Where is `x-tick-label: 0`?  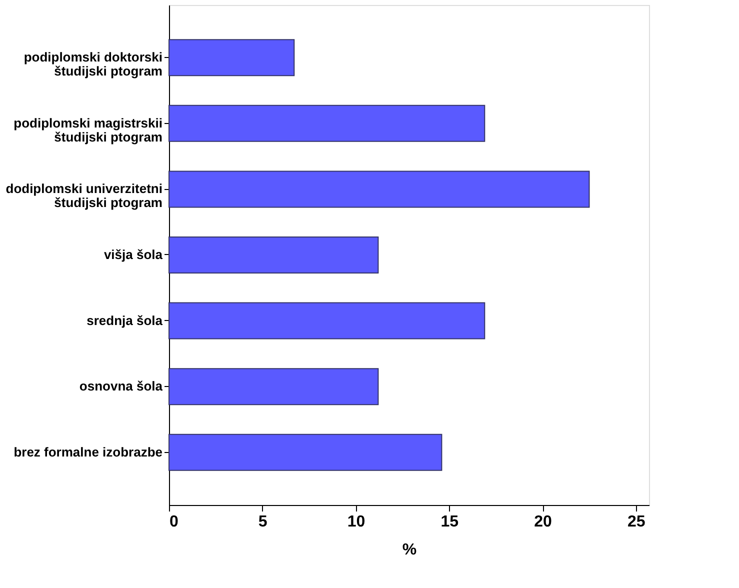 x-tick-label: 0 is located at coordinates (174, 522).